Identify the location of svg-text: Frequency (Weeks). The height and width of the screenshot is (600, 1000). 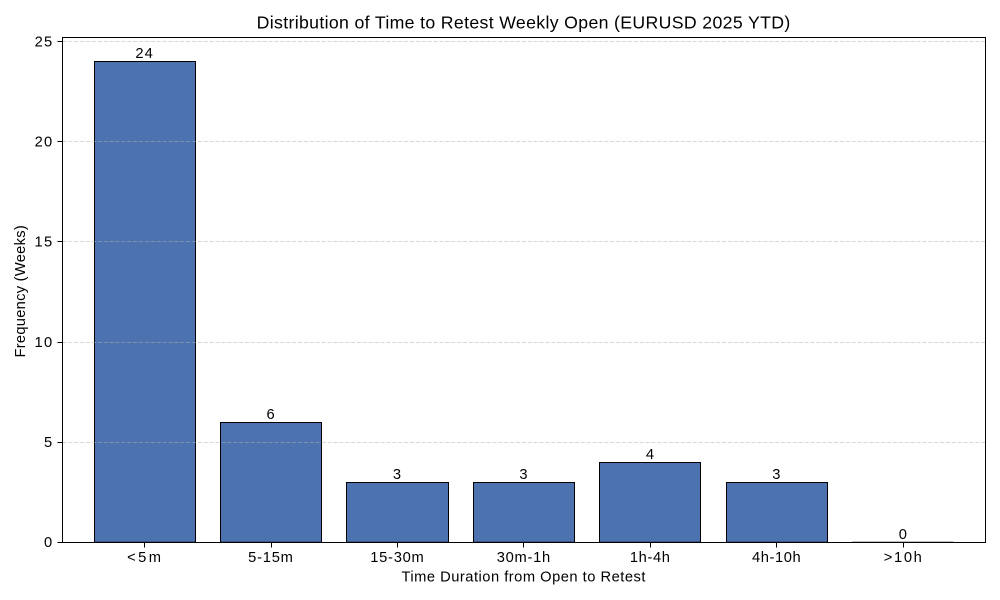
(21, 291).